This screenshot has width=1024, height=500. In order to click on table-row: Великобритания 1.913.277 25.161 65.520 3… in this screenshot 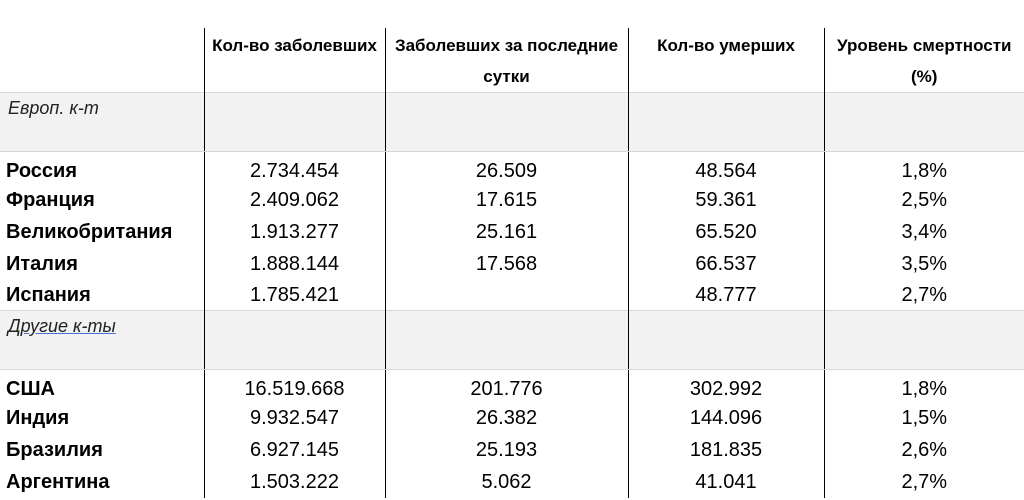, I will do `click(512, 232)`.